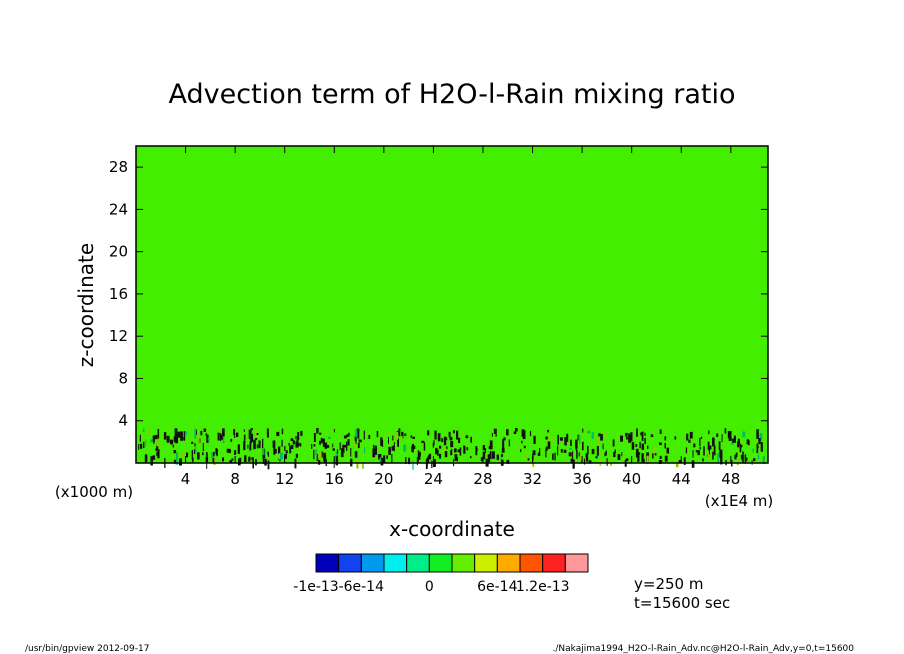 The height and width of the screenshot is (654, 904). I want to click on colorbar-label: -1e-13, so click(315, 587).